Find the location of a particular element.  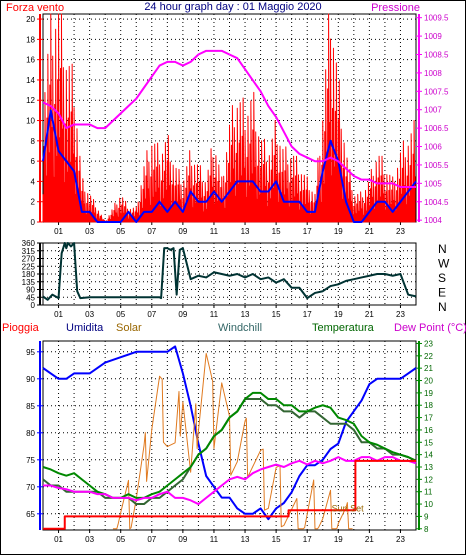

bottom-header-label: Dew Point (°C) is located at coordinates (430, 328).